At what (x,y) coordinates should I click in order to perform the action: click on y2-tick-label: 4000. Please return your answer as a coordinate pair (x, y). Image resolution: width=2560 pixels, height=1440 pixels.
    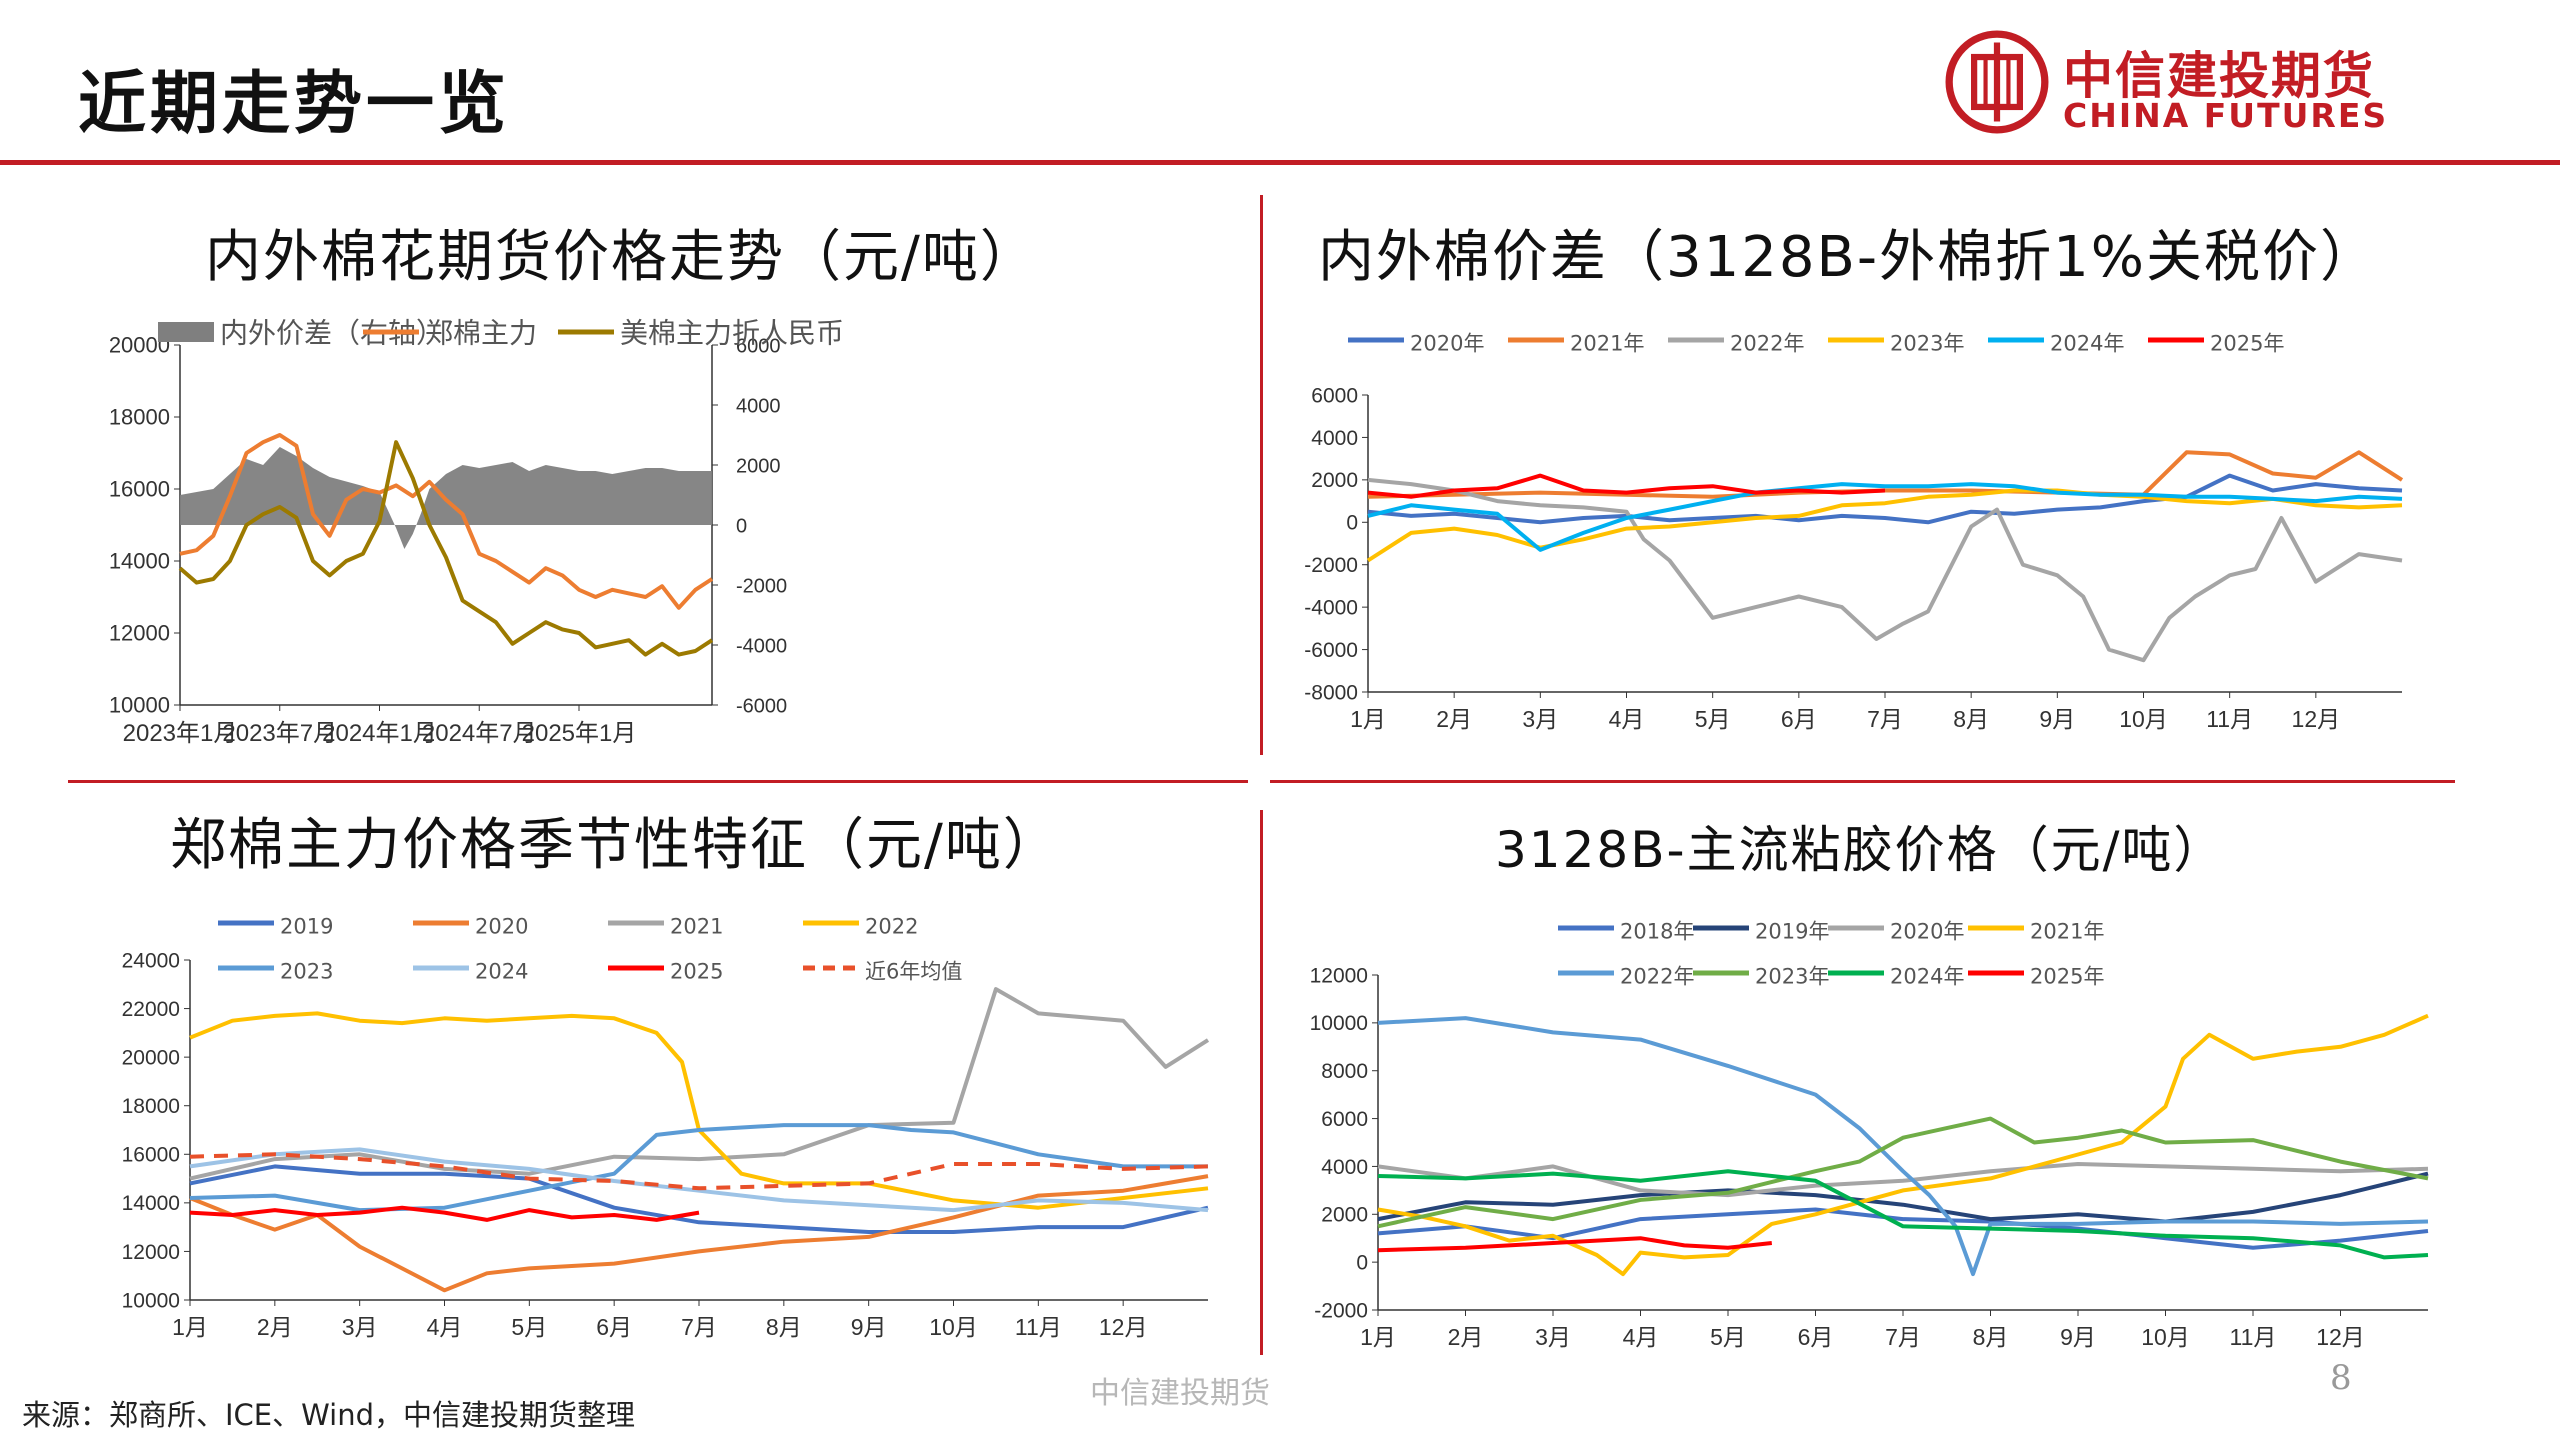
    Looking at the image, I should click on (758, 407).